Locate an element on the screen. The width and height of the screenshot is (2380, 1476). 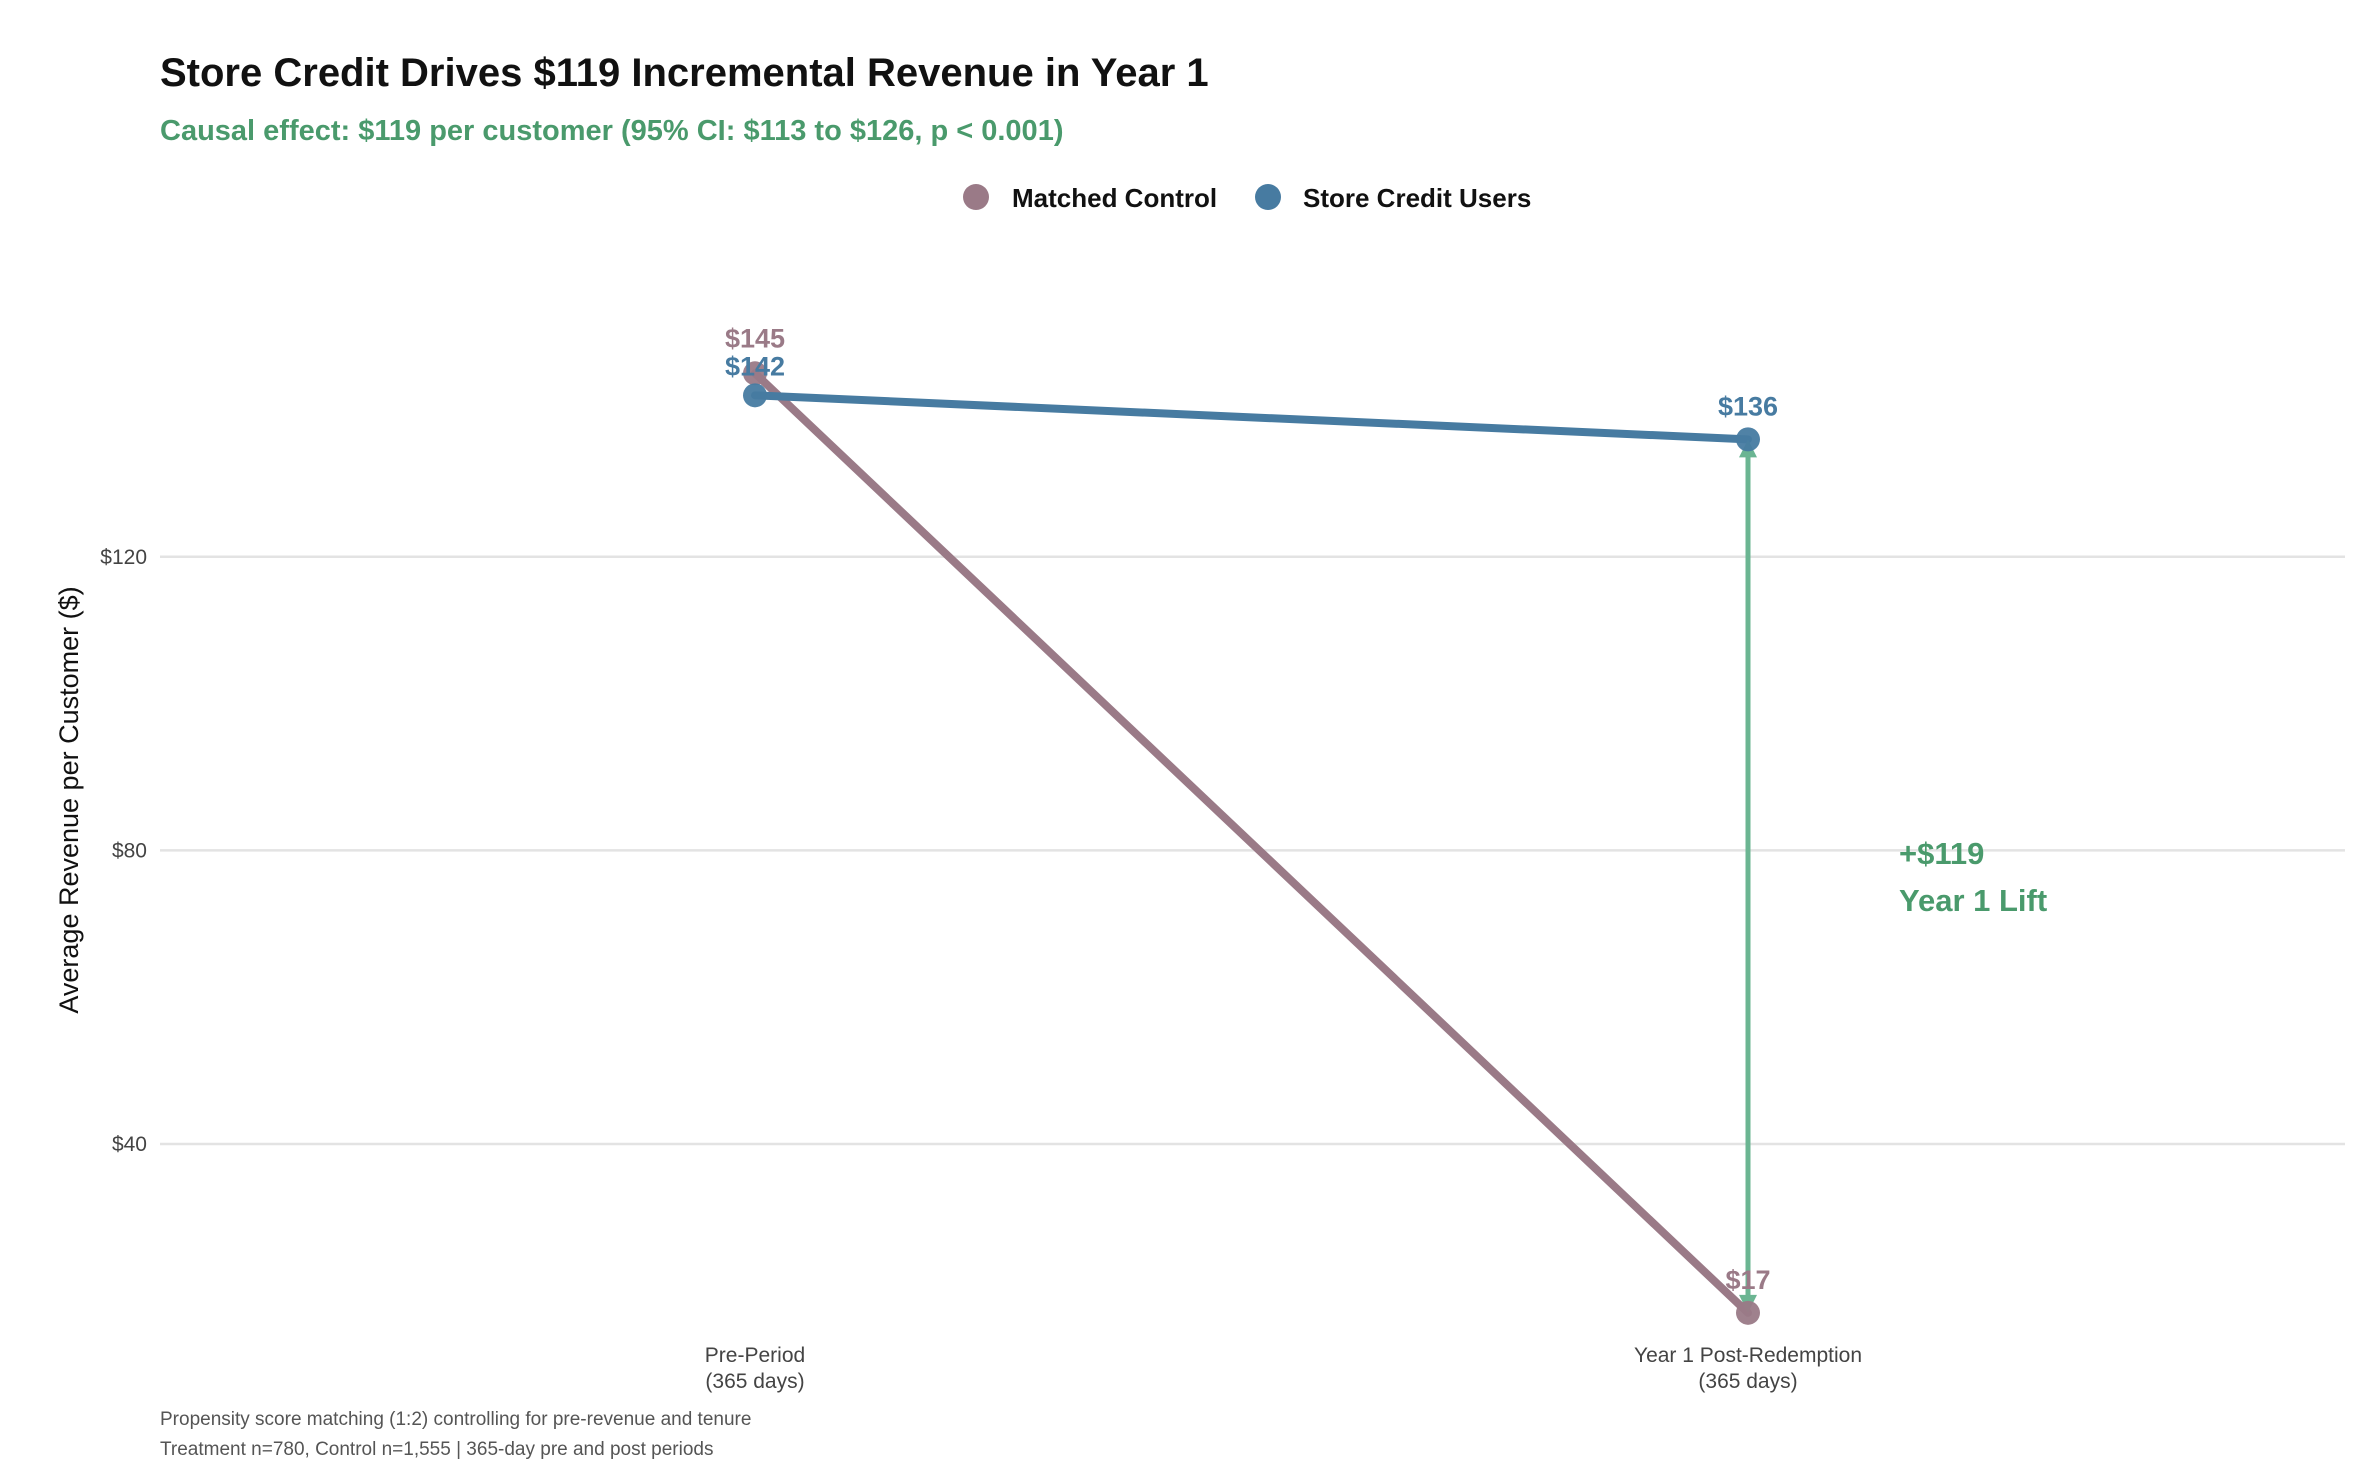
annotation-lift-label: Year 1 Lift is located at coordinates (1973, 900).